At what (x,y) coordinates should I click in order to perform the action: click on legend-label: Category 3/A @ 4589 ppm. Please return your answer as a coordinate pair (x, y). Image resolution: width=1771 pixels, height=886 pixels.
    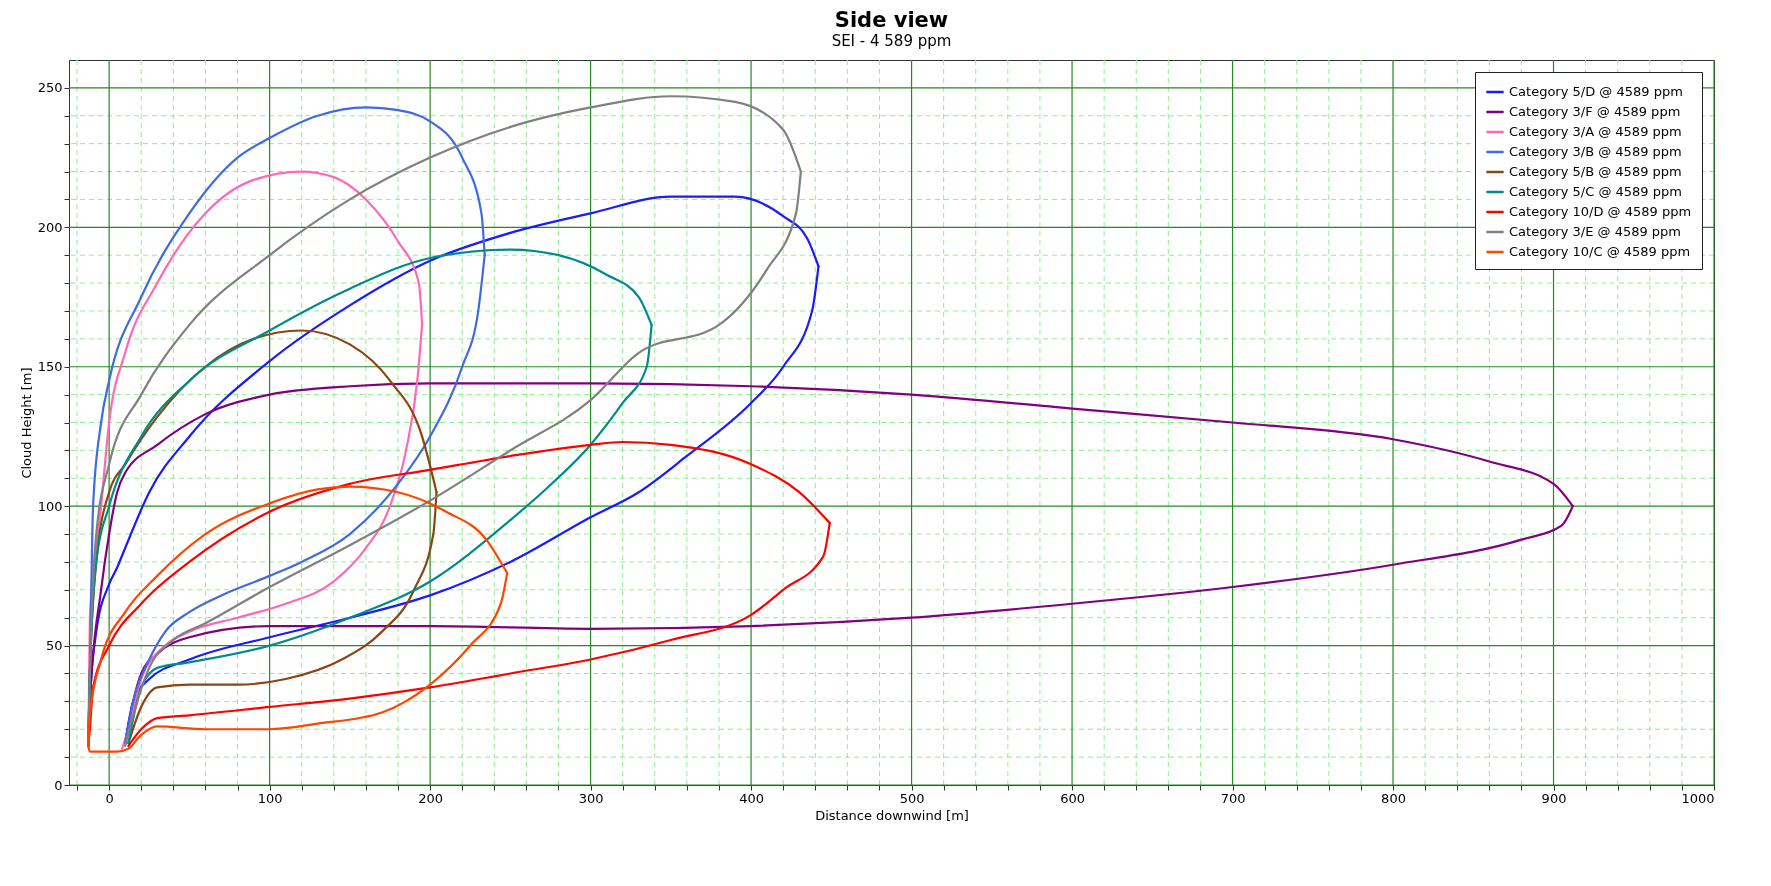
    Looking at the image, I should click on (1595, 131).